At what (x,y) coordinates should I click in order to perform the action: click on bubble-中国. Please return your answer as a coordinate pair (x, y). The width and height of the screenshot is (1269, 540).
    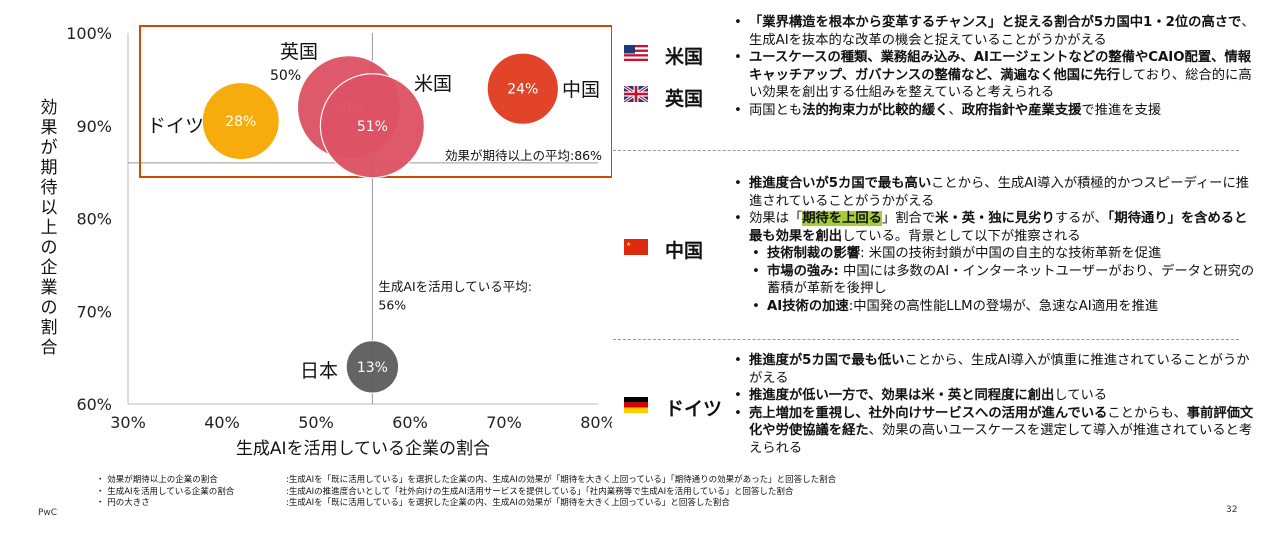
    Looking at the image, I should click on (523, 88).